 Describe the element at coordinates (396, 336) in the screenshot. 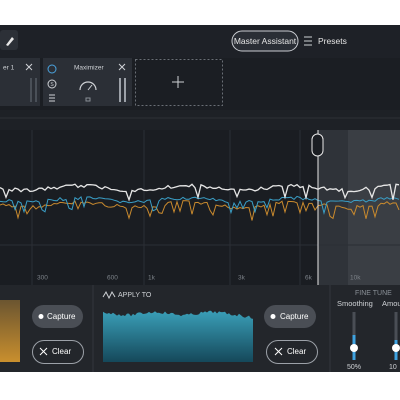

I see `slider-track` at that location.